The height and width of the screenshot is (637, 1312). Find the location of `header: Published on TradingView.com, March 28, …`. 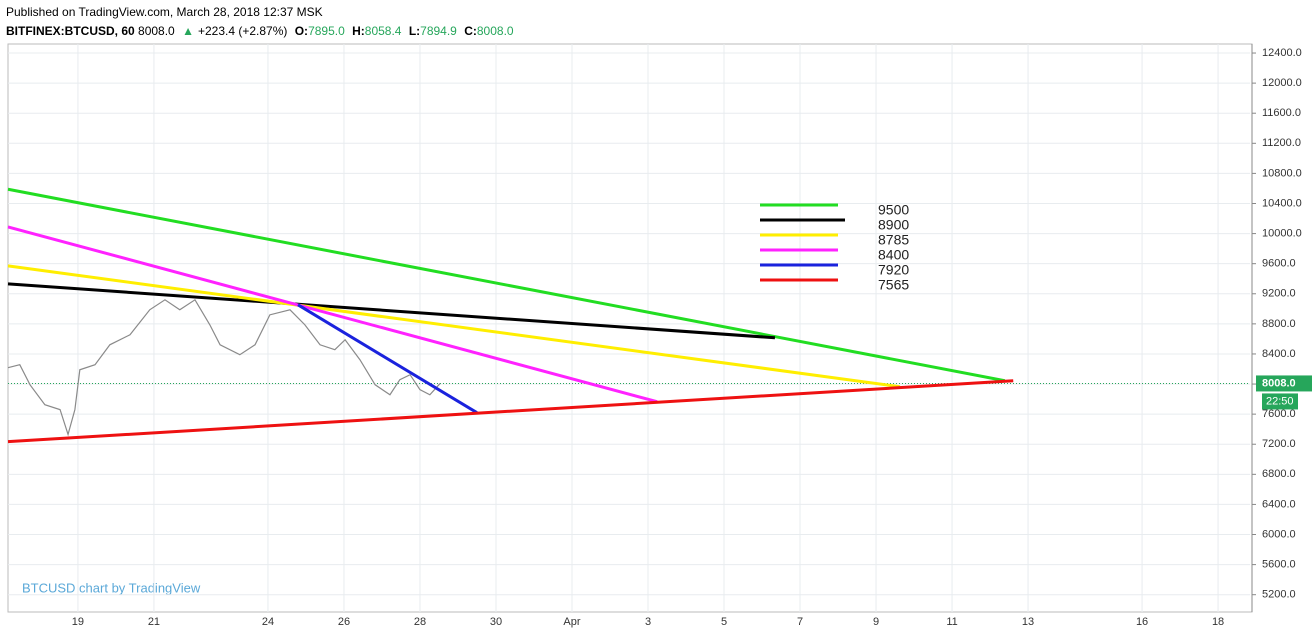

header: Published on TradingView.com, March 28, … is located at coordinates (262, 22).